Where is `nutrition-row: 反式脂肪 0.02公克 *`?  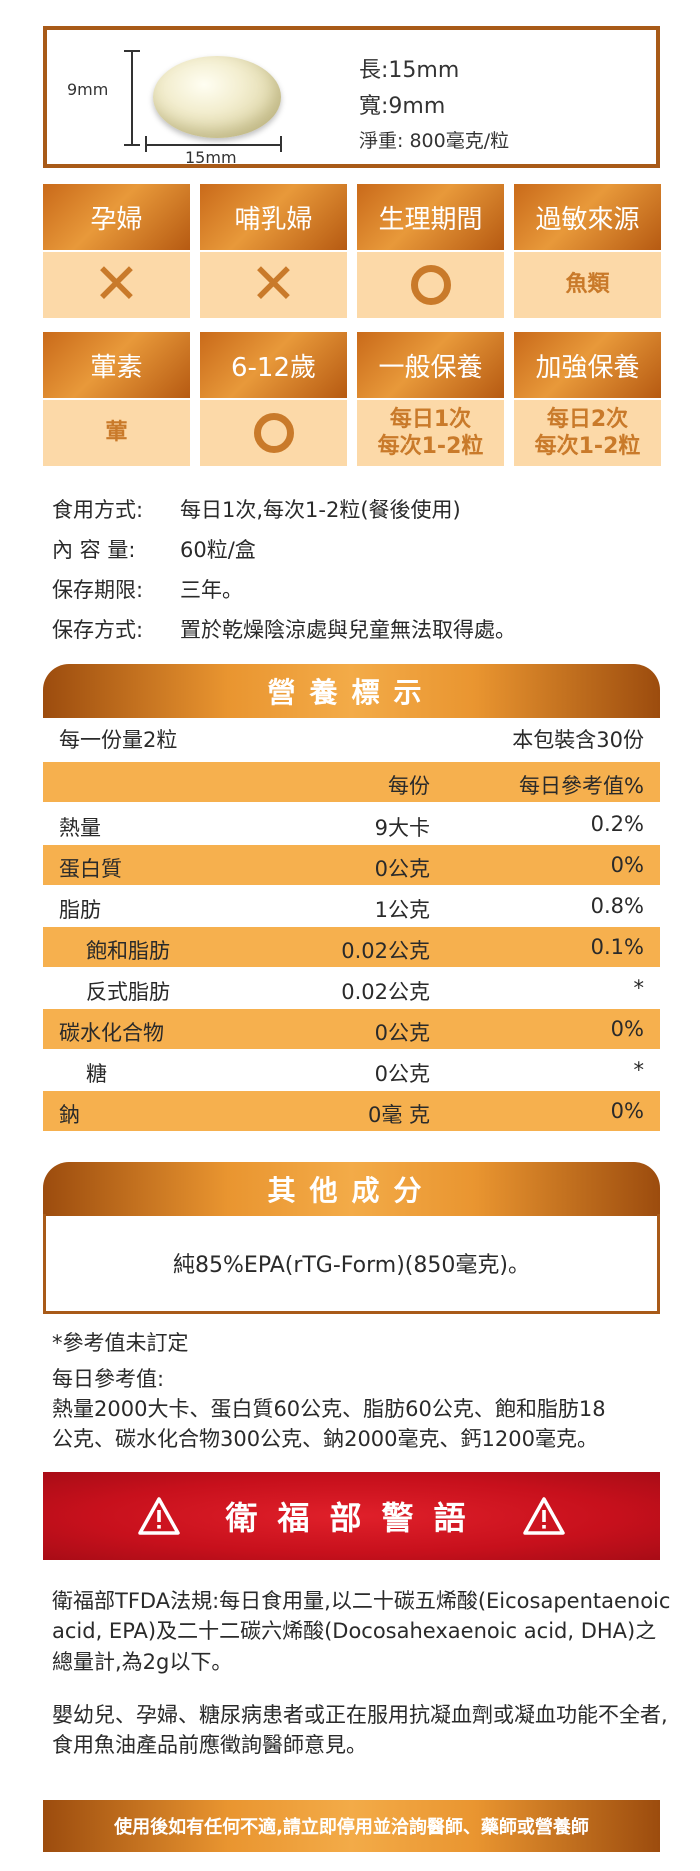 nutrition-row: 反式脂肪 0.02公克 * is located at coordinates (351, 988).